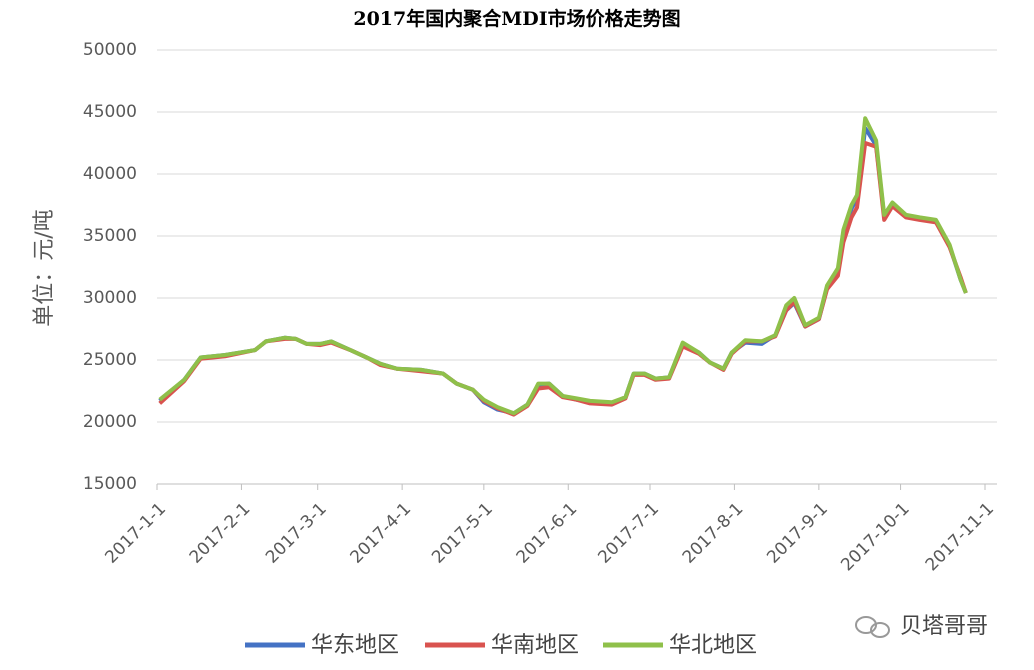 The height and width of the screenshot is (670, 1034). What do you see at coordinates (296, 533) in the screenshot?
I see `x-tick-label: 2017-3-1` at bounding box center [296, 533].